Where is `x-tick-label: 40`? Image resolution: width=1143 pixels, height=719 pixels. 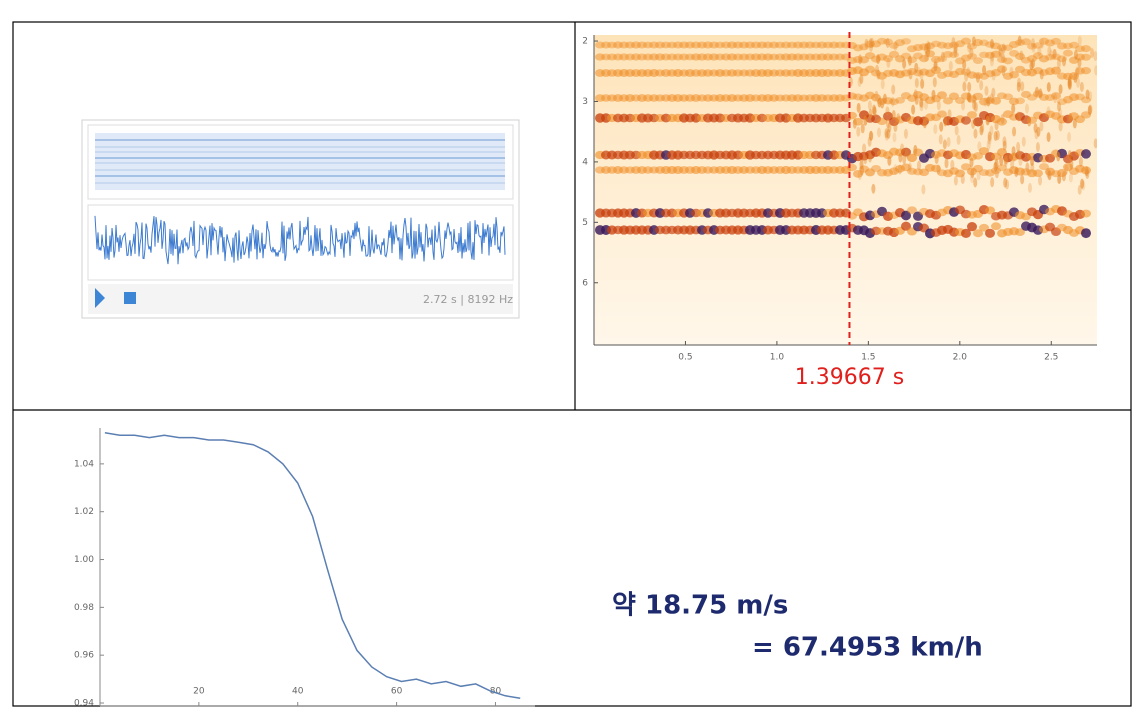 x-tick-label: 40 is located at coordinates (298, 692).